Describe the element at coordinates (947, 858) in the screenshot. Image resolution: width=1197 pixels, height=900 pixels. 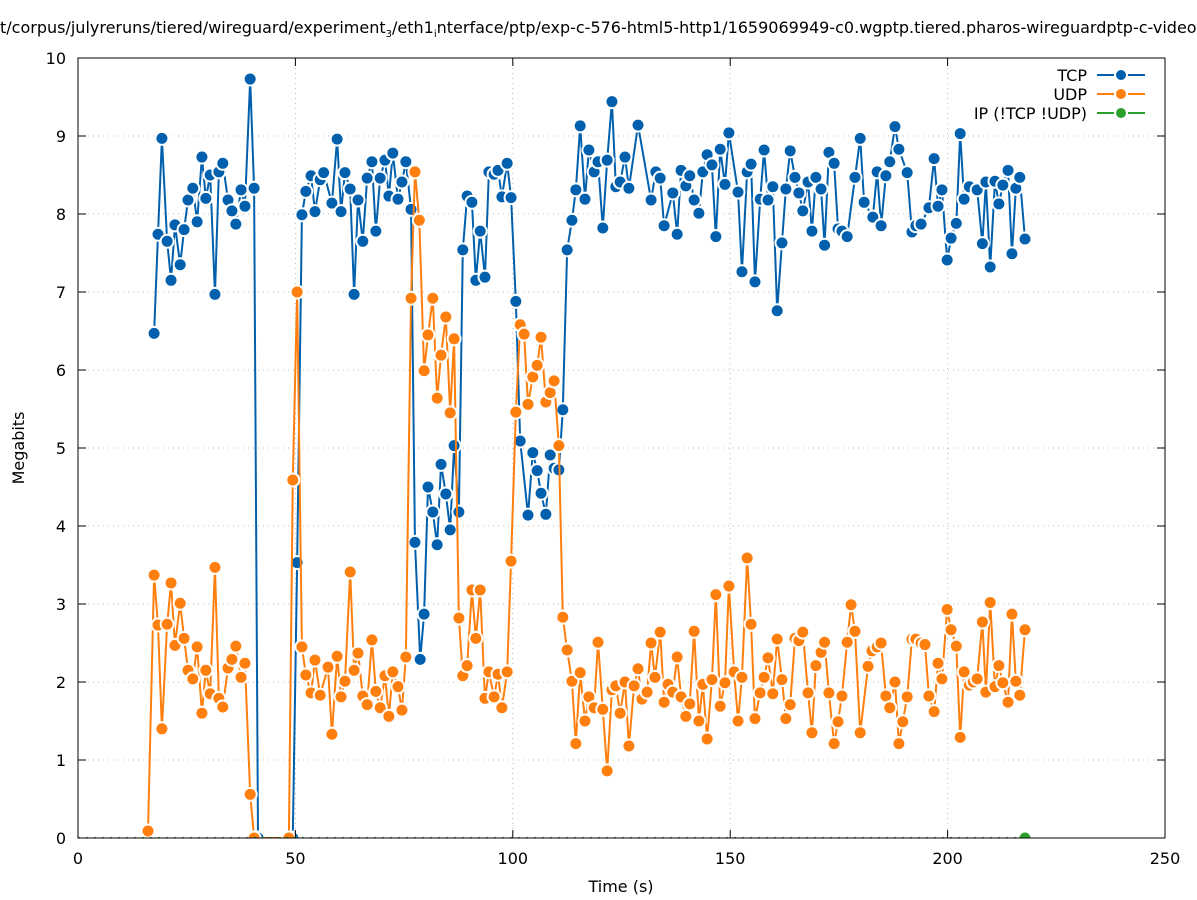
I see `x-tick-label: 200` at that location.